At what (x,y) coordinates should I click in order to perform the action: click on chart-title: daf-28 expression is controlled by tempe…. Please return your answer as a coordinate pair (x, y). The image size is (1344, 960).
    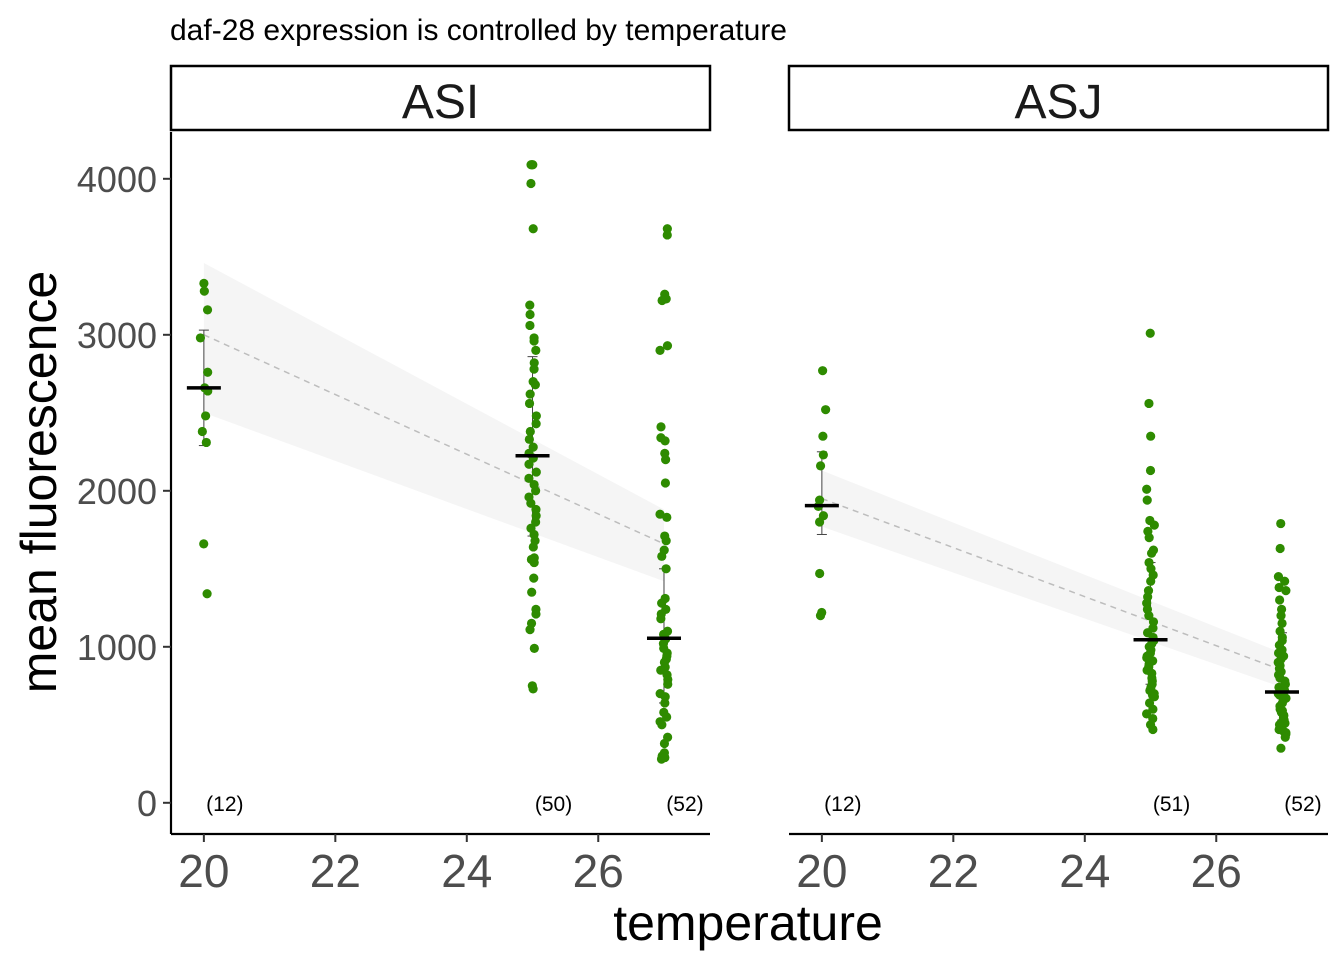
    Looking at the image, I should click on (478, 30).